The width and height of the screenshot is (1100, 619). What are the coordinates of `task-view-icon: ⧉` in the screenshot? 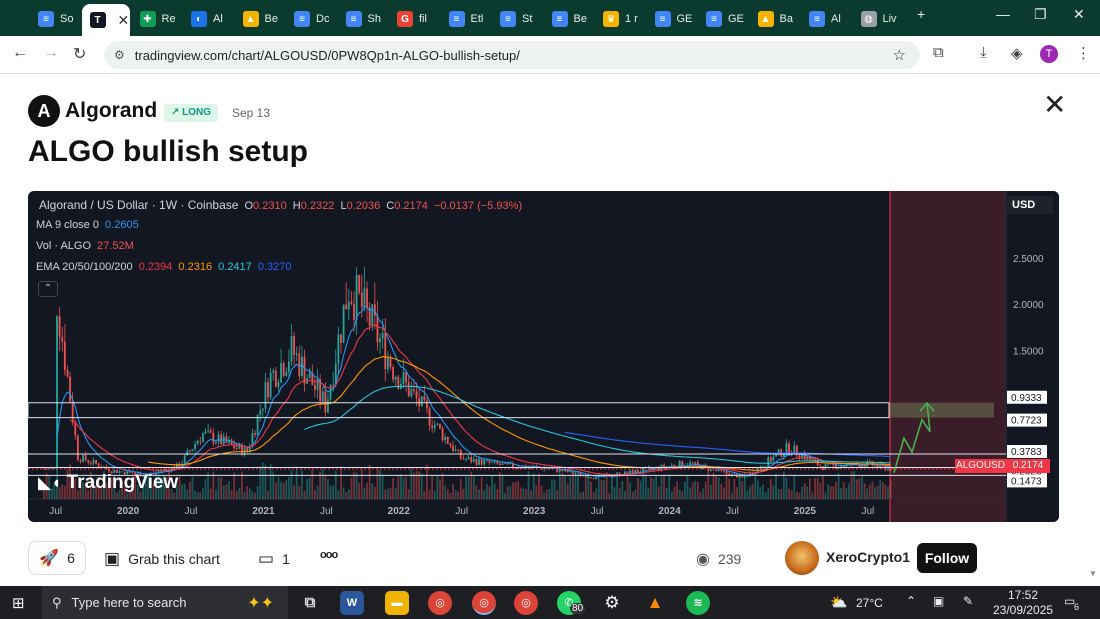 It's located at (310, 602).